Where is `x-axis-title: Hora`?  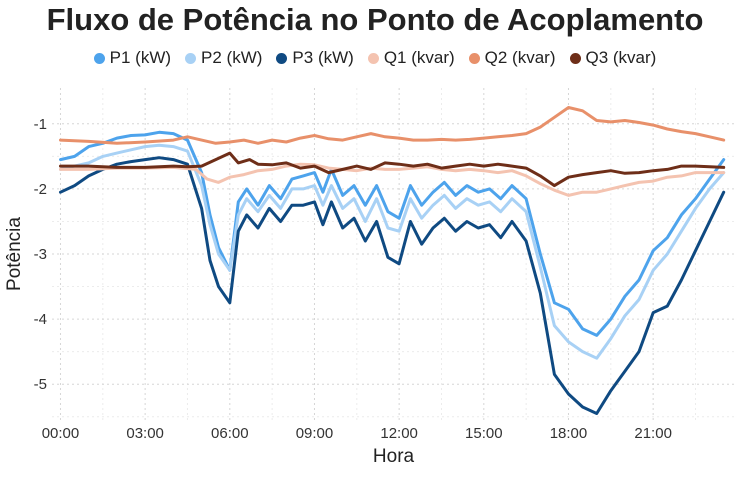
x-axis-title: Hora is located at coordinates (394, 456).